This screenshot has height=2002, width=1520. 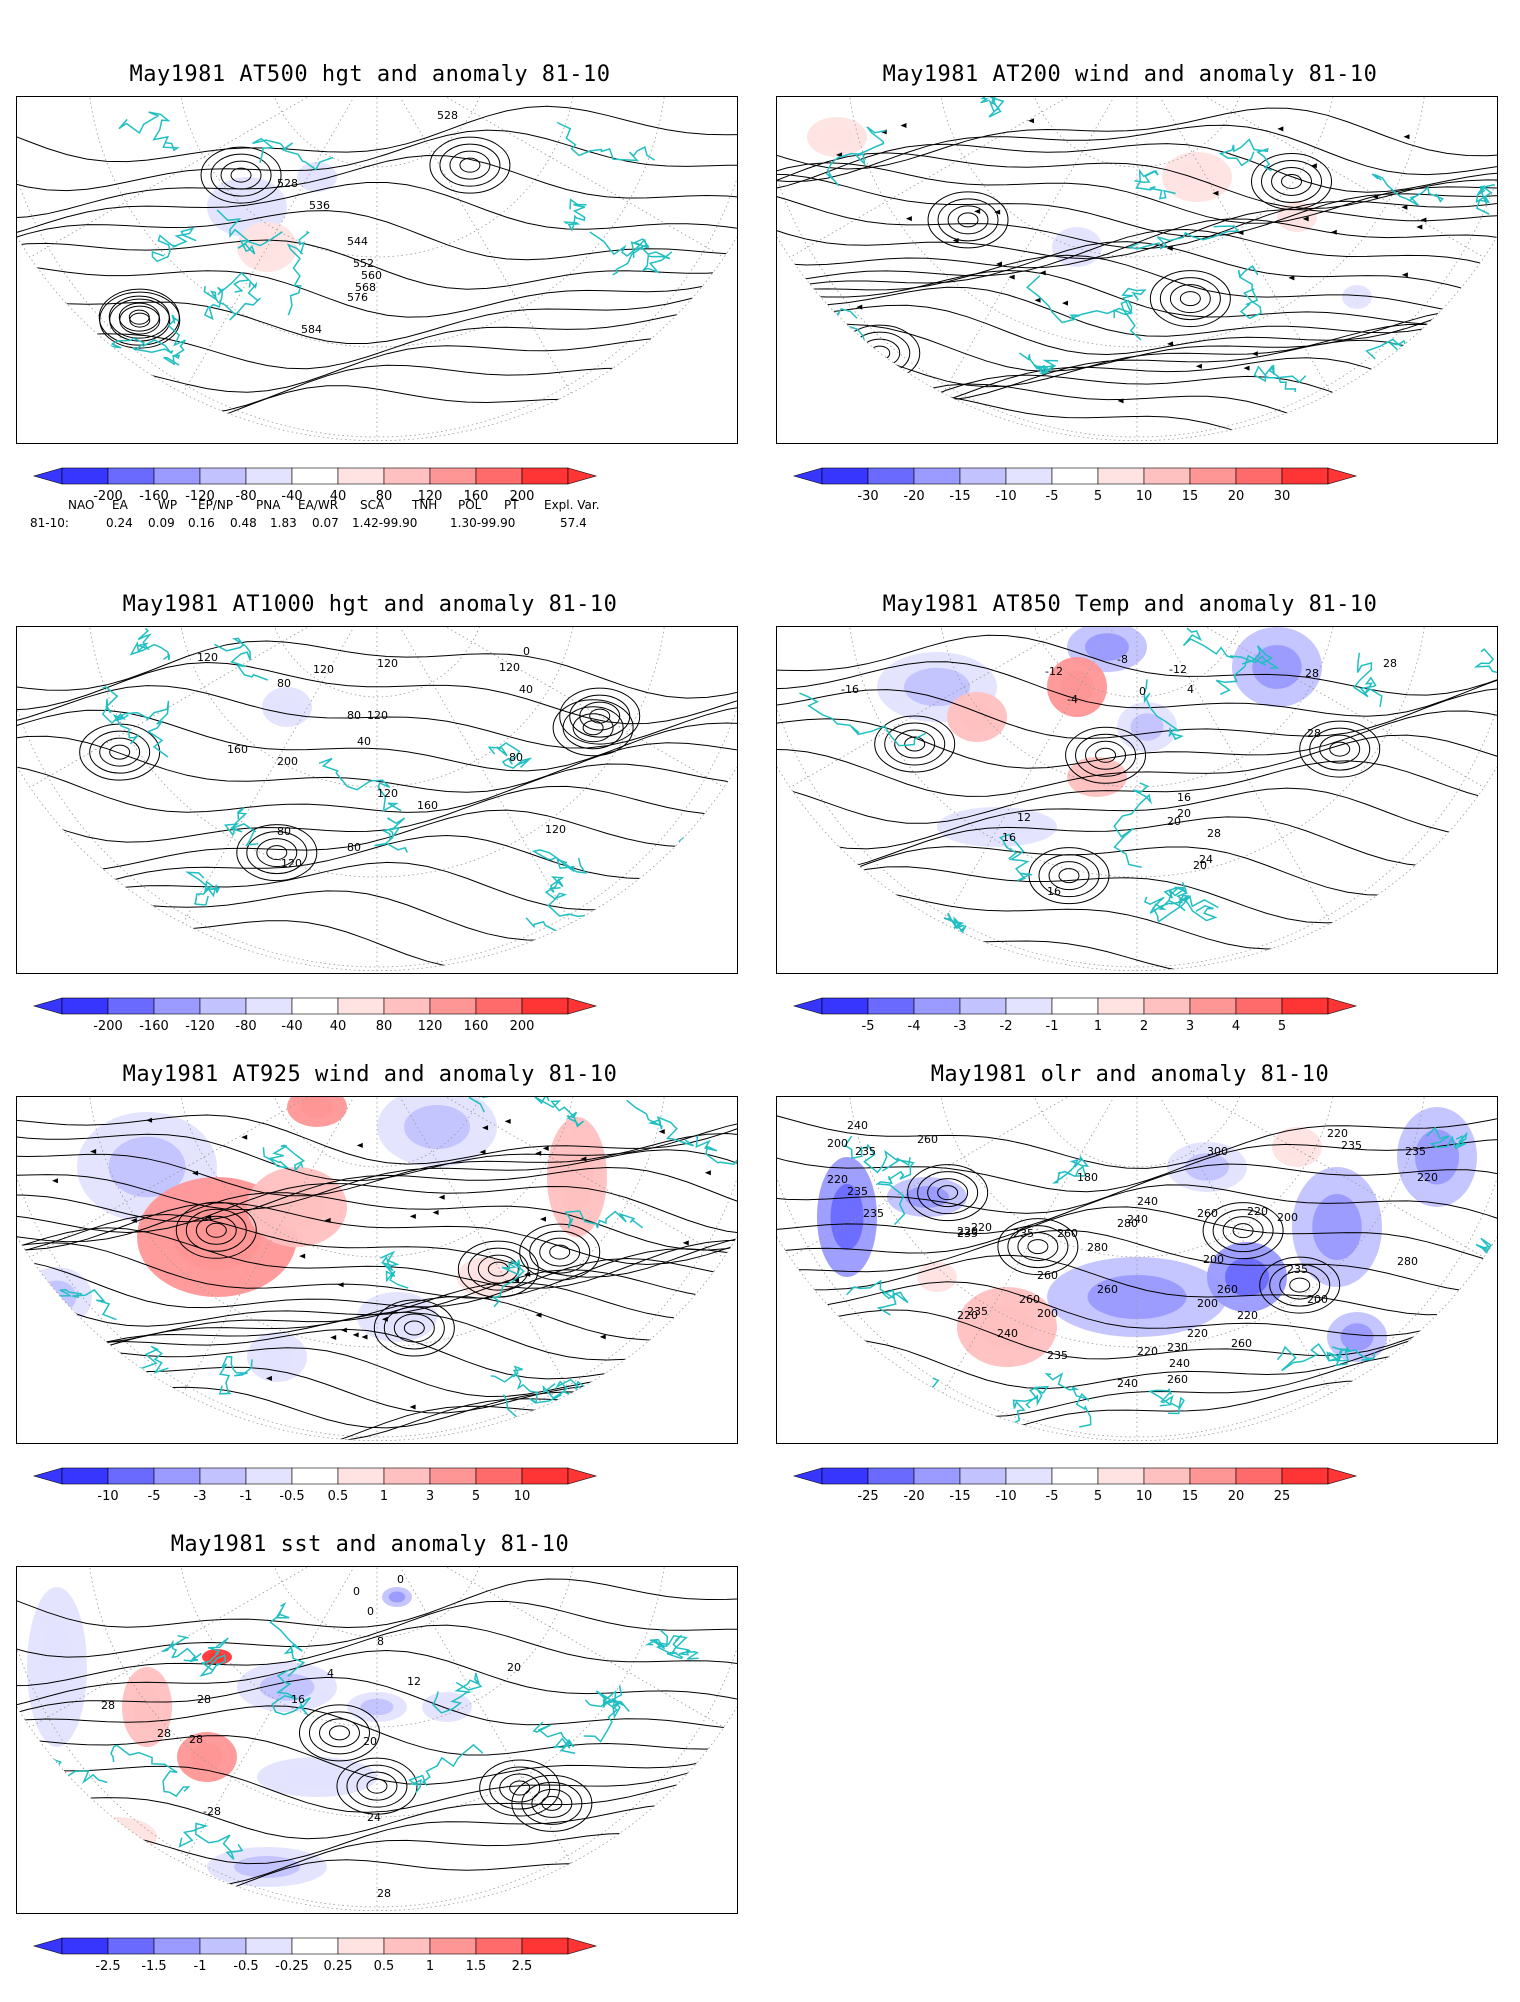 What do you see at coordinates (1144, 496) in the screenshot?
I see `colorbar-tick-label: 10` at bounding box center [1144, 496].